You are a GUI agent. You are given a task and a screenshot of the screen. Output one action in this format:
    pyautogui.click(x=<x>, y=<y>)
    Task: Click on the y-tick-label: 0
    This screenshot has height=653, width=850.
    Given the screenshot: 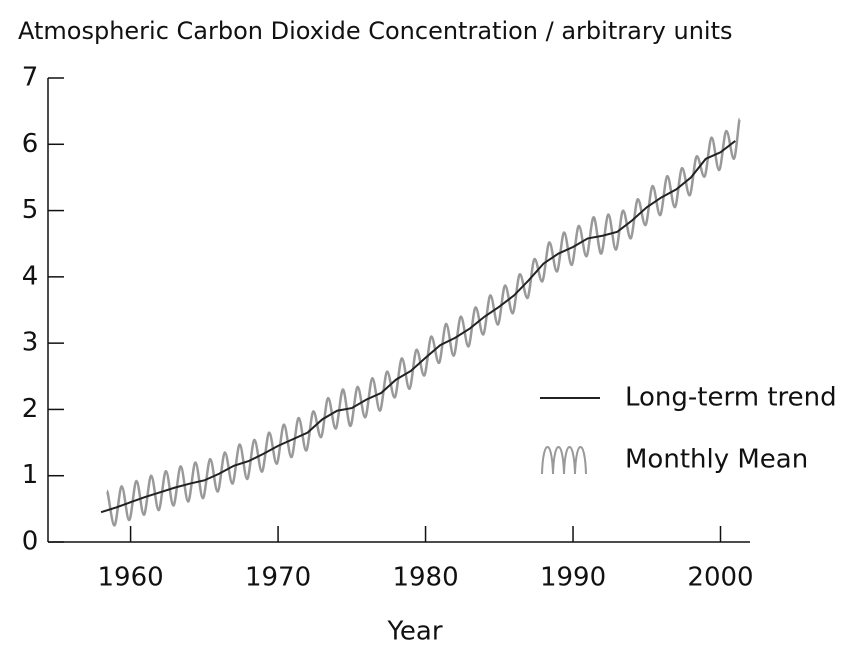 What is the action you would take?
    pyautogui.click(x=30, y=542)
    